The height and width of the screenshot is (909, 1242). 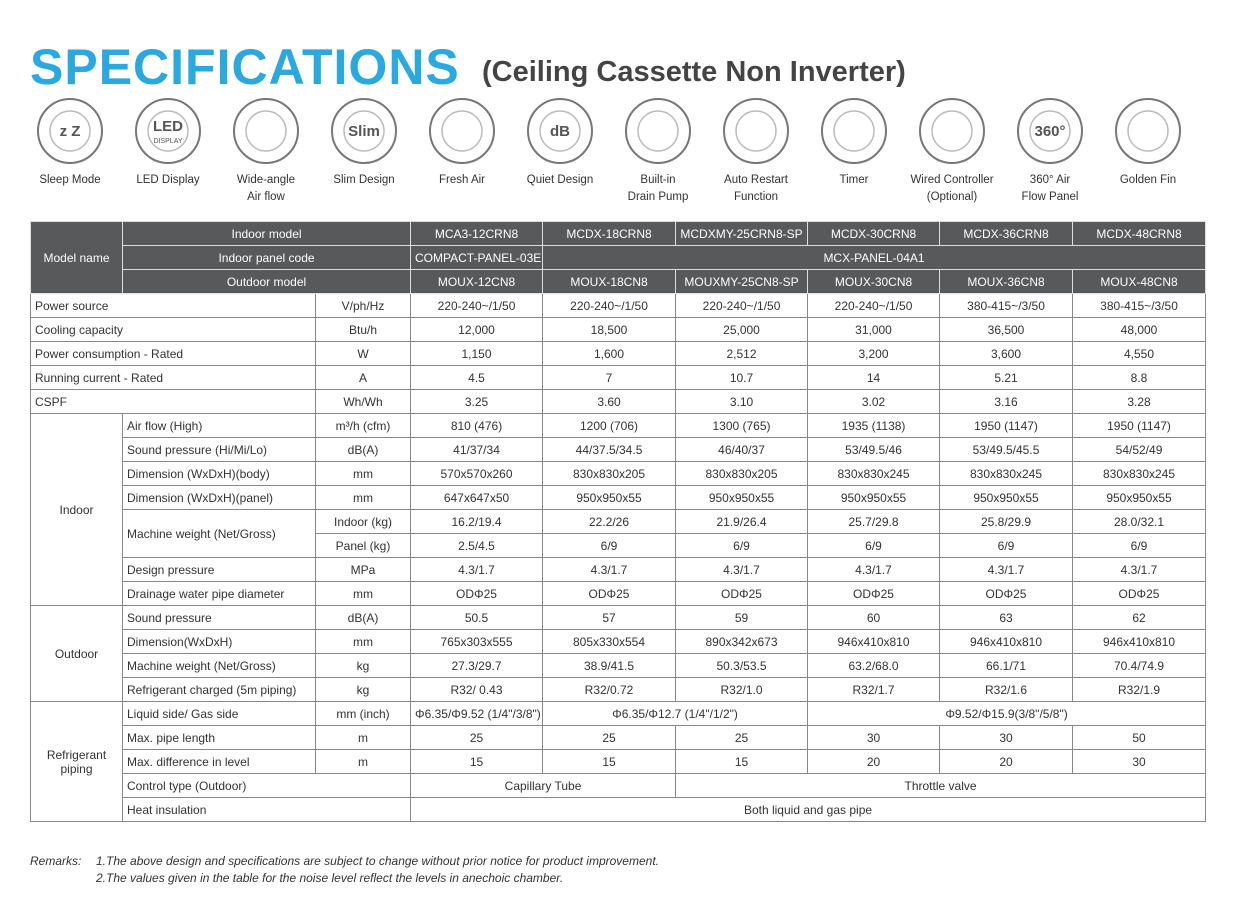 What do you see at coordinates (363, 665) in the screenshot?
I see `cell: kg` at bounding box center [363, 665].